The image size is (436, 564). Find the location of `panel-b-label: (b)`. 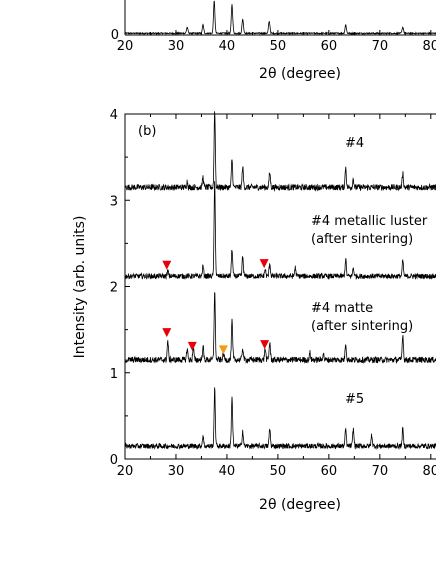

panel-b-label: (b) is located at coordinates (147, 131).